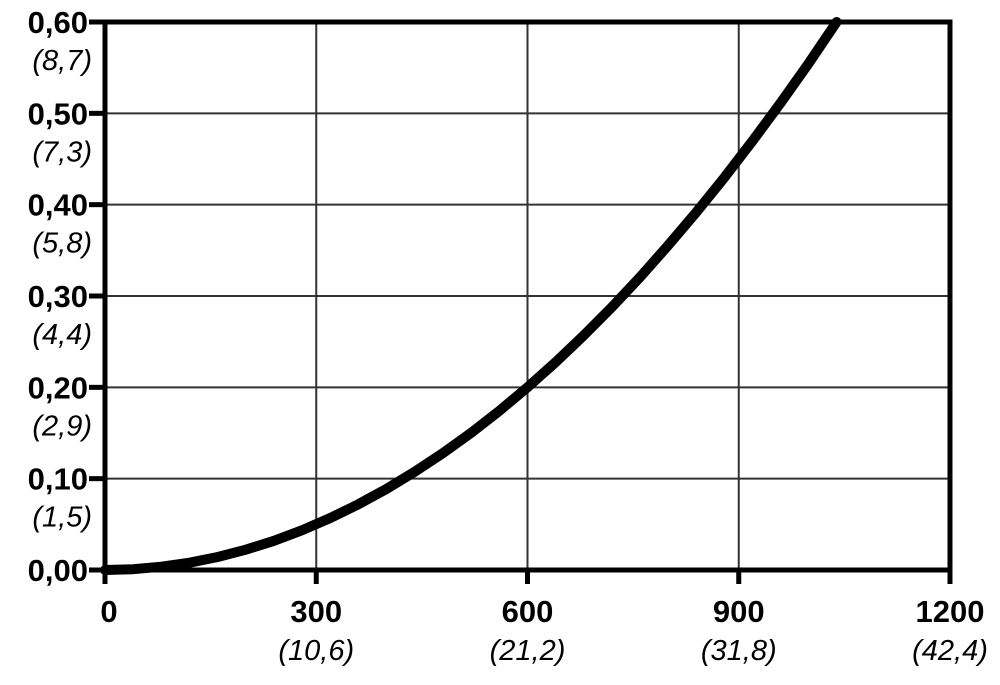 This screenshot has width=1000, height=685. What do you see at coordinates (62, 61) in the screenshot?
I see `y-tick-secondary-label: (8,7)` at bounding box center [62, 61].